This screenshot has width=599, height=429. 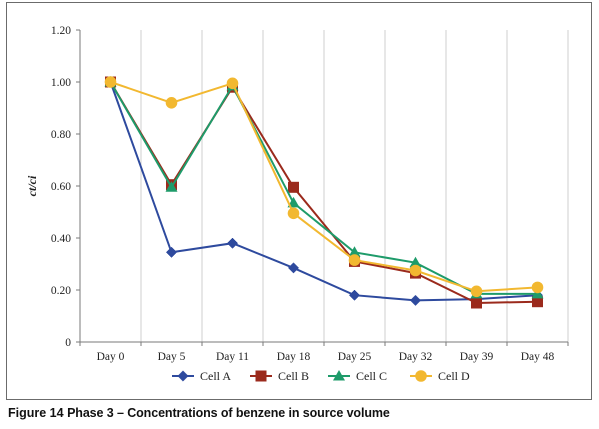 What do you see at coordinates (61, 291) in the screenshot?
I see `y-tick-label: 0.20` at bounding box center [61, 291].